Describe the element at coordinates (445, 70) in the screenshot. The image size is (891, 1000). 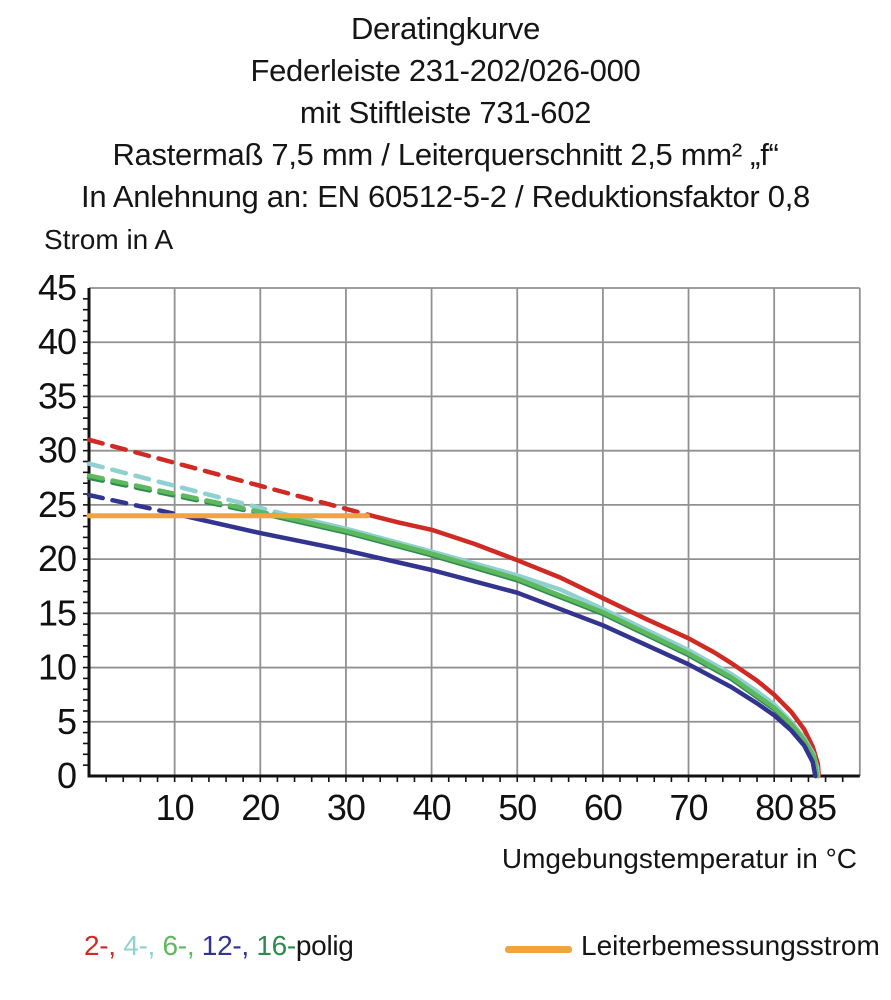
I see `title-line-2: Federleiste 231-202/026-000` at that location.